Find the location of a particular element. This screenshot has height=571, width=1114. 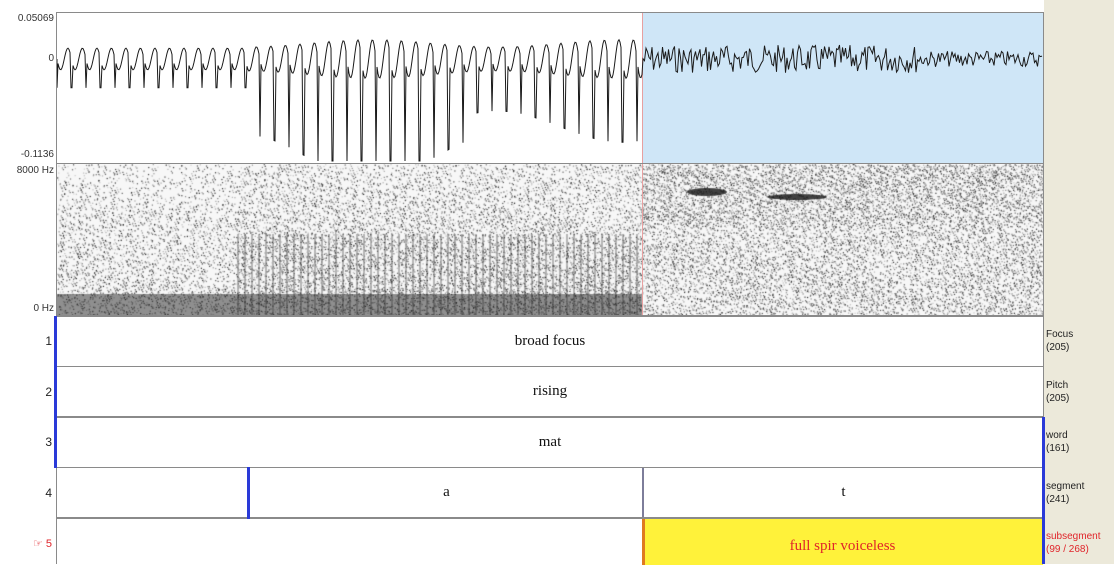

tier-focus: broad focus is located at coordinates (550, 341).